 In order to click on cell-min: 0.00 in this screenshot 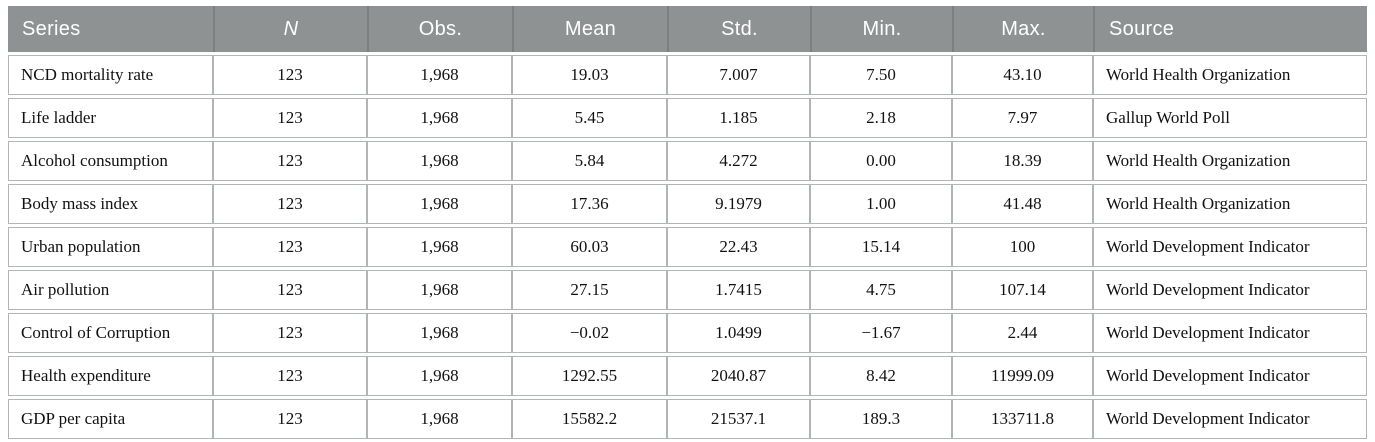, I will do `click(881, 161)`.